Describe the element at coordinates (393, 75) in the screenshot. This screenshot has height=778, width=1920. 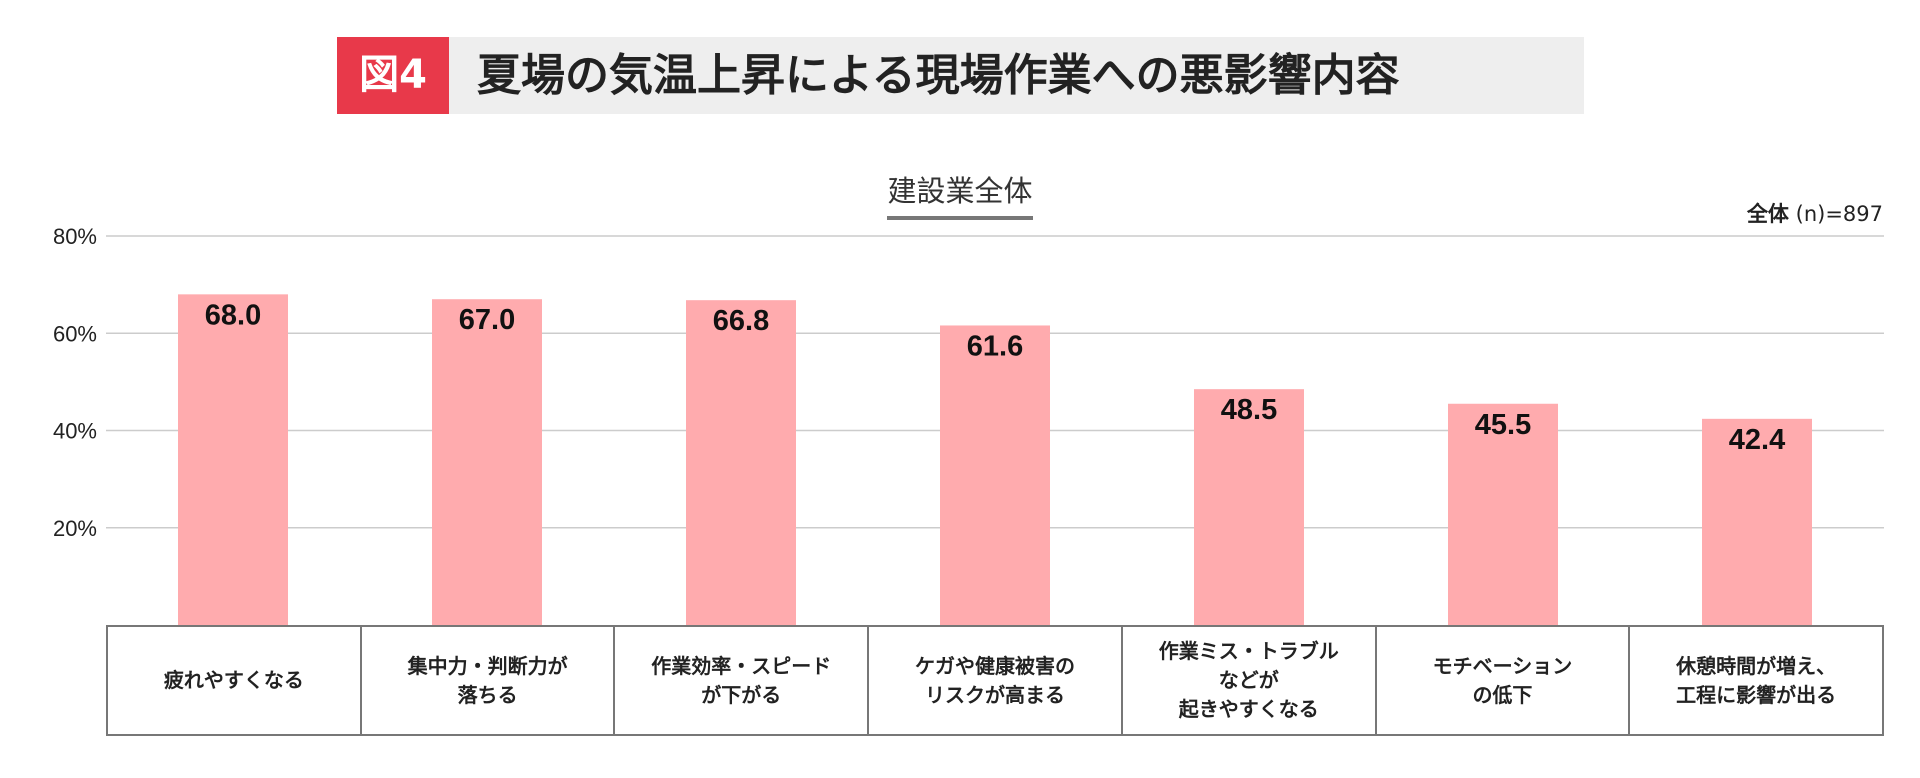
I see `figure-number-badge: 図4` at that location.